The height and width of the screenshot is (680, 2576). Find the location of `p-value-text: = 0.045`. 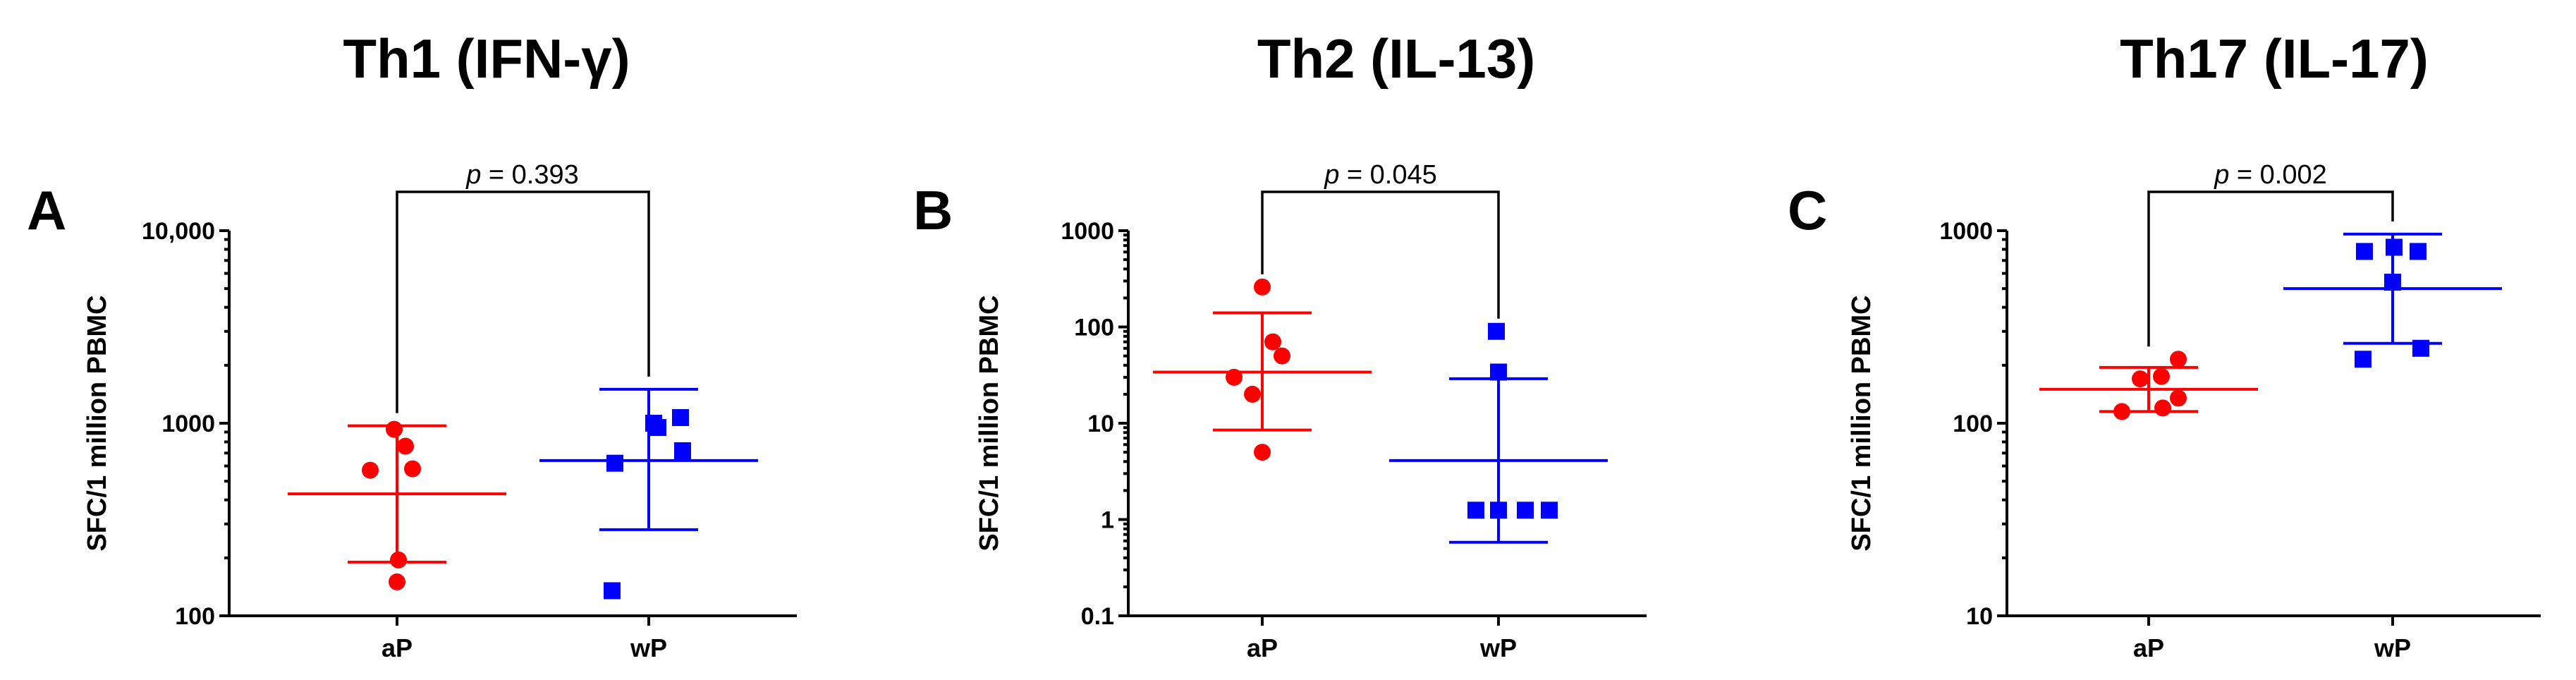

p-value-text: = 0.045 is located at coordinates (1388, 175).